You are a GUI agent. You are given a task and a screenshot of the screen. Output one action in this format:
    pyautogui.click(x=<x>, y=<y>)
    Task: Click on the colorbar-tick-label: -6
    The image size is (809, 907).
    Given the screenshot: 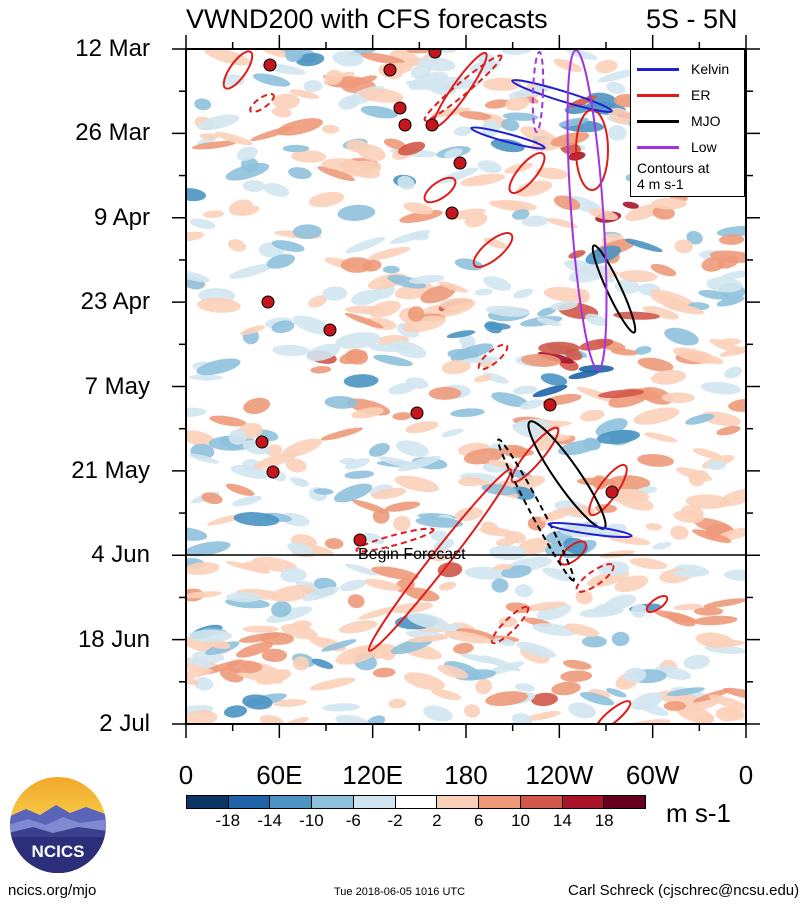 What is the action you would take?
    pyautogui.click(x=353, y=820)
    